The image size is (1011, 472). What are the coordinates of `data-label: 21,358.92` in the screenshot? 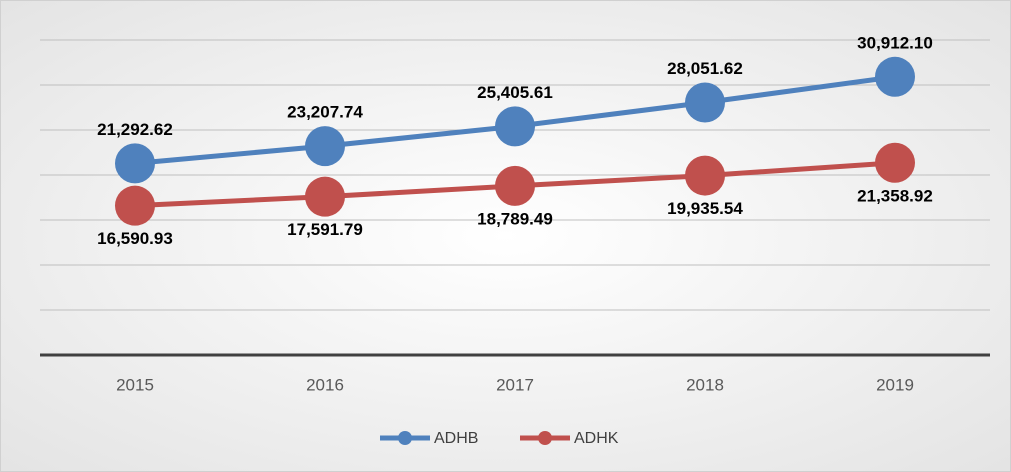 It's located at (895, 195).